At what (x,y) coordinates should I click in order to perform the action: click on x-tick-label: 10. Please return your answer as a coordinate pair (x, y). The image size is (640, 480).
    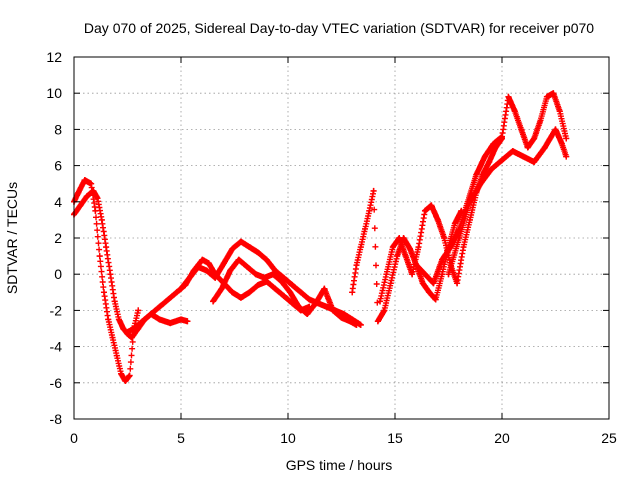
    Looking at the image, I should click on (288, 438).